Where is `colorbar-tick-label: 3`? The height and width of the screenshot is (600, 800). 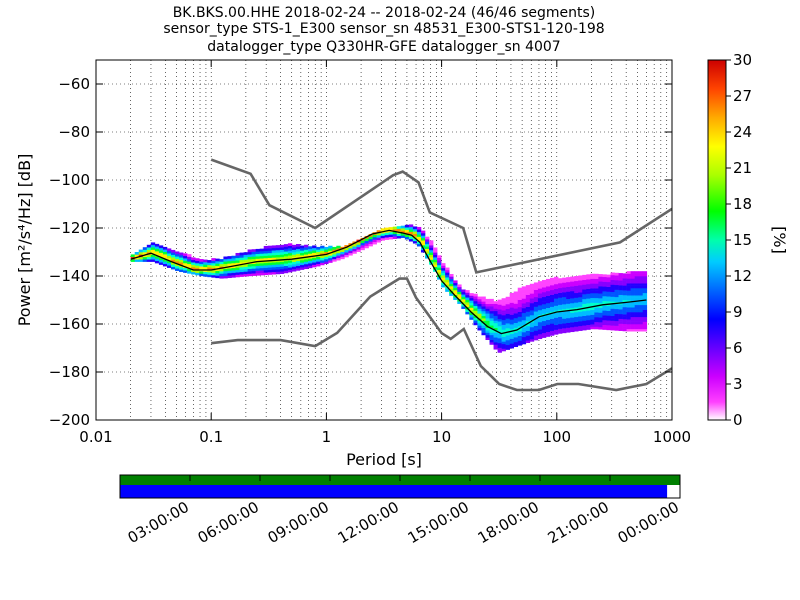 colorbar-tick-label: 3 is located at coordinates (738, 384).